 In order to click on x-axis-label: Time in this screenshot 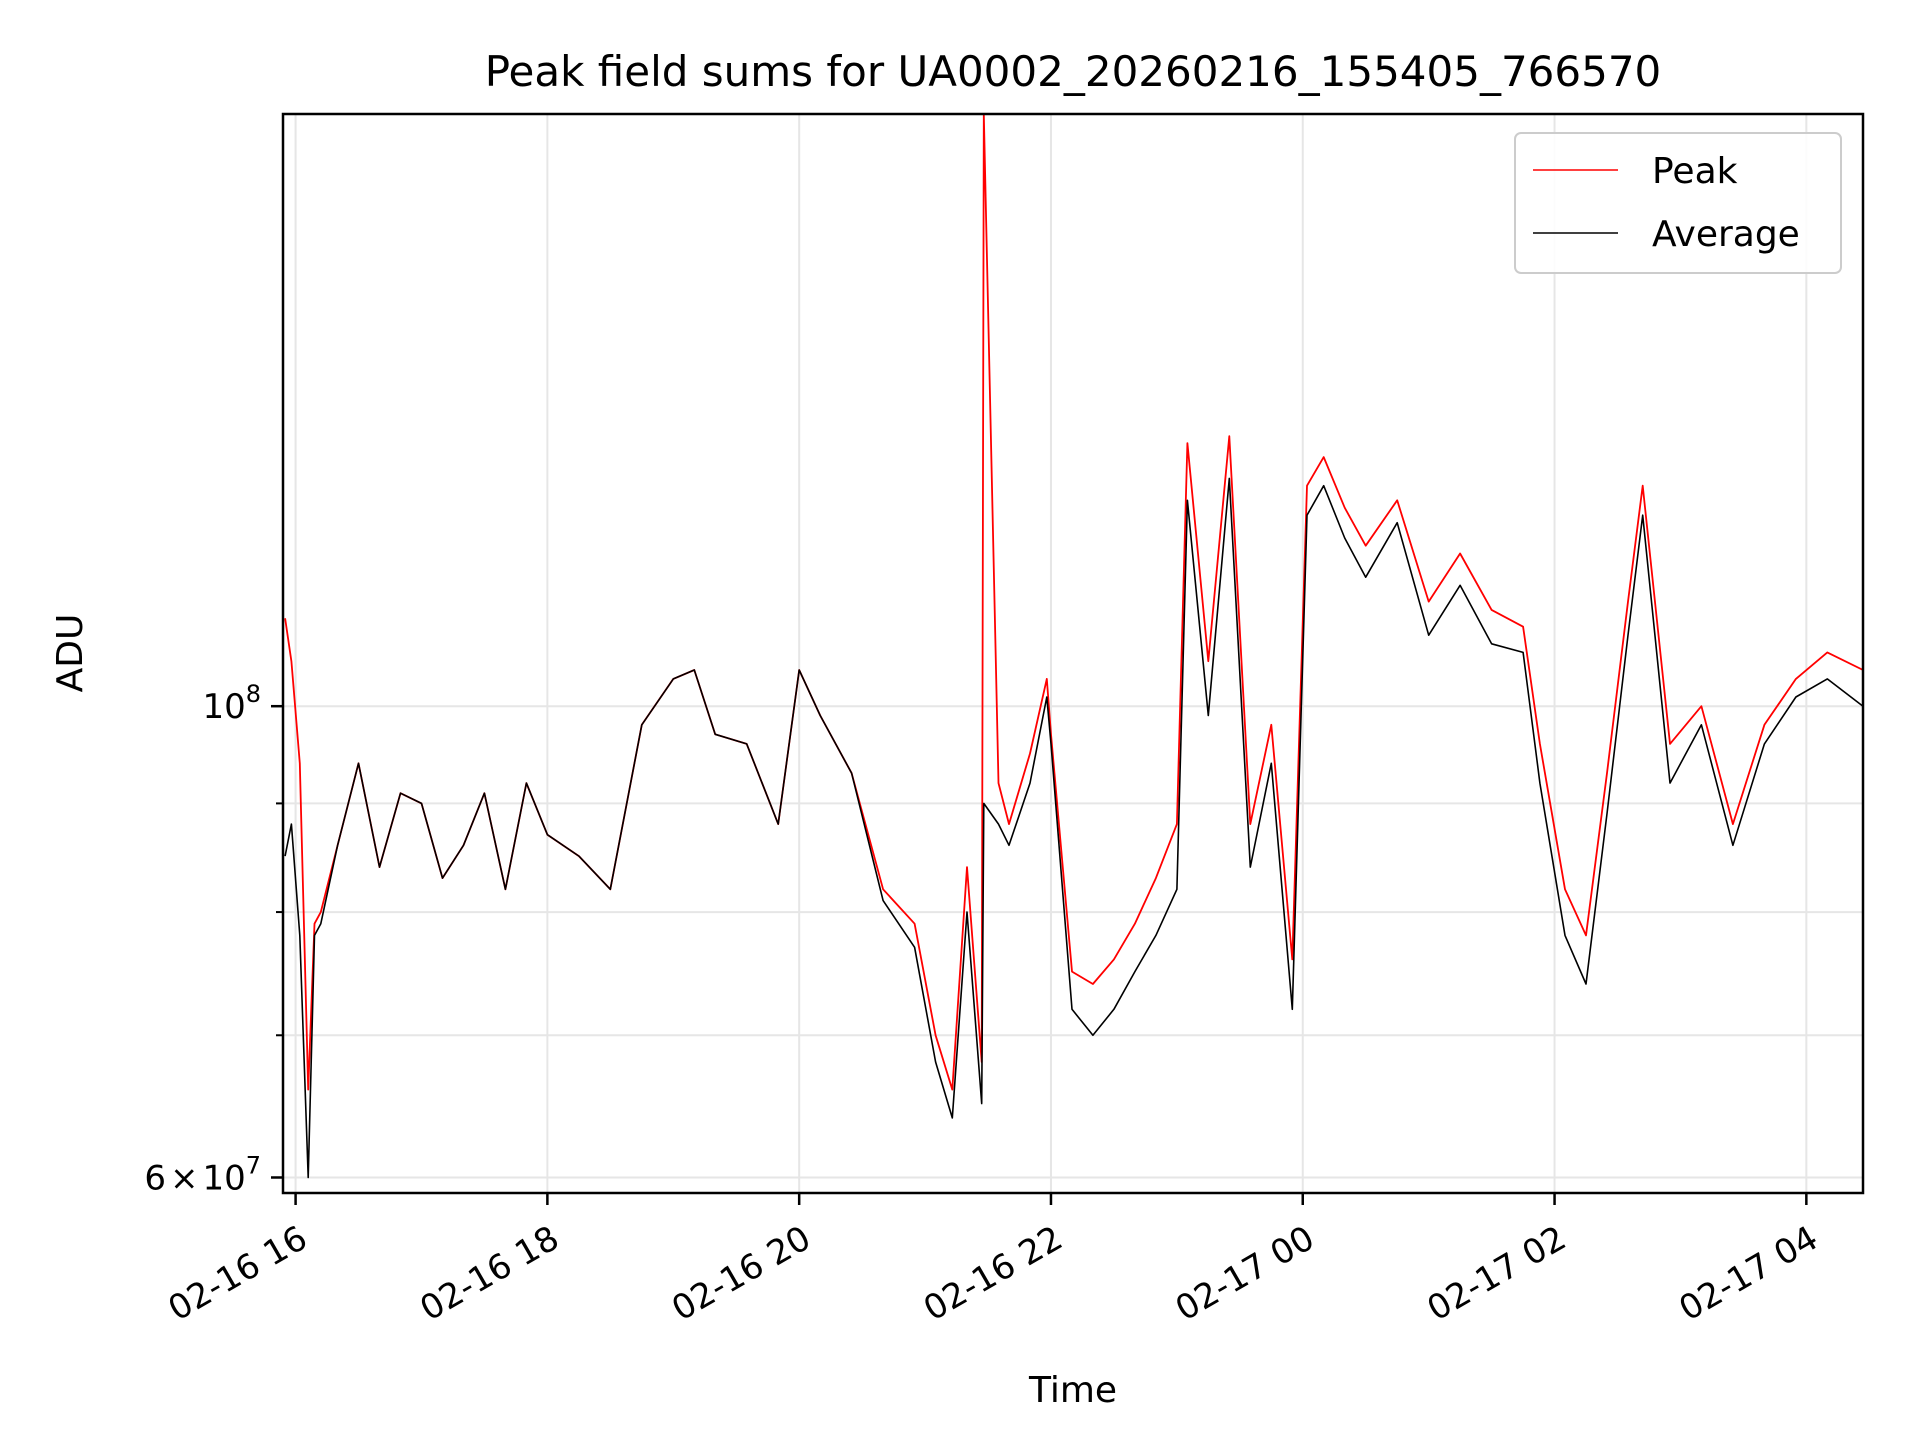, I will do `click(1072, 1390)`.